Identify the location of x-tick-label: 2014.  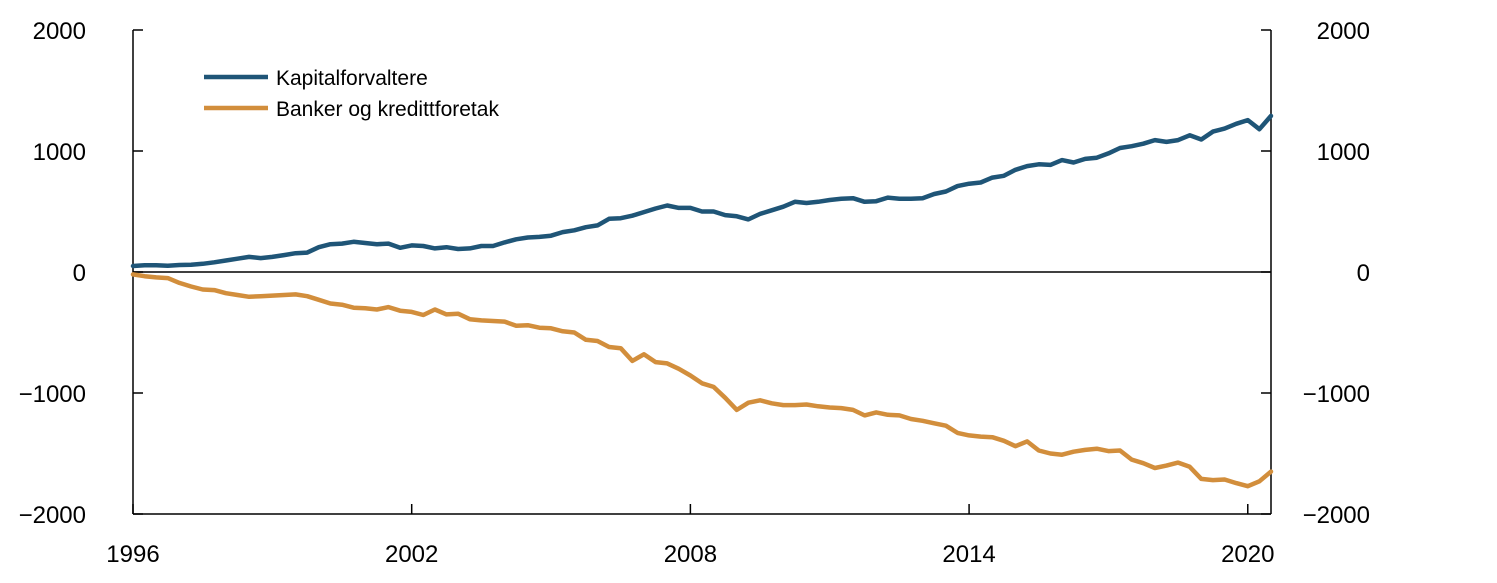
(968, 554).